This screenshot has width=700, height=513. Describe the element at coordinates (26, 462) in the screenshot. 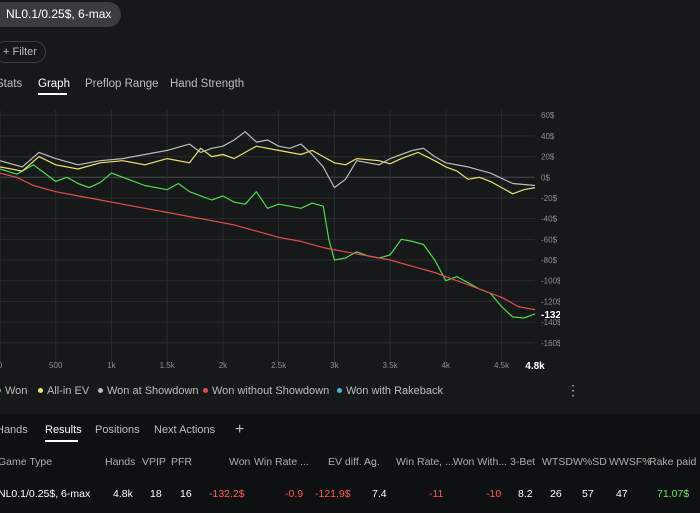

I see `col-game-type: Game Type` at that location.